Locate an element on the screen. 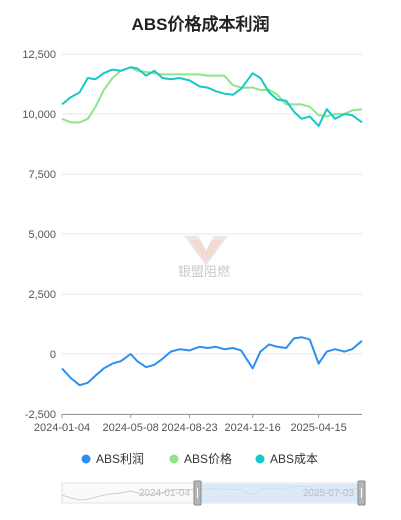 This screenshot has height=520, width=401. legend-item-1: ABS利润 is located at coordinates (113, 459).